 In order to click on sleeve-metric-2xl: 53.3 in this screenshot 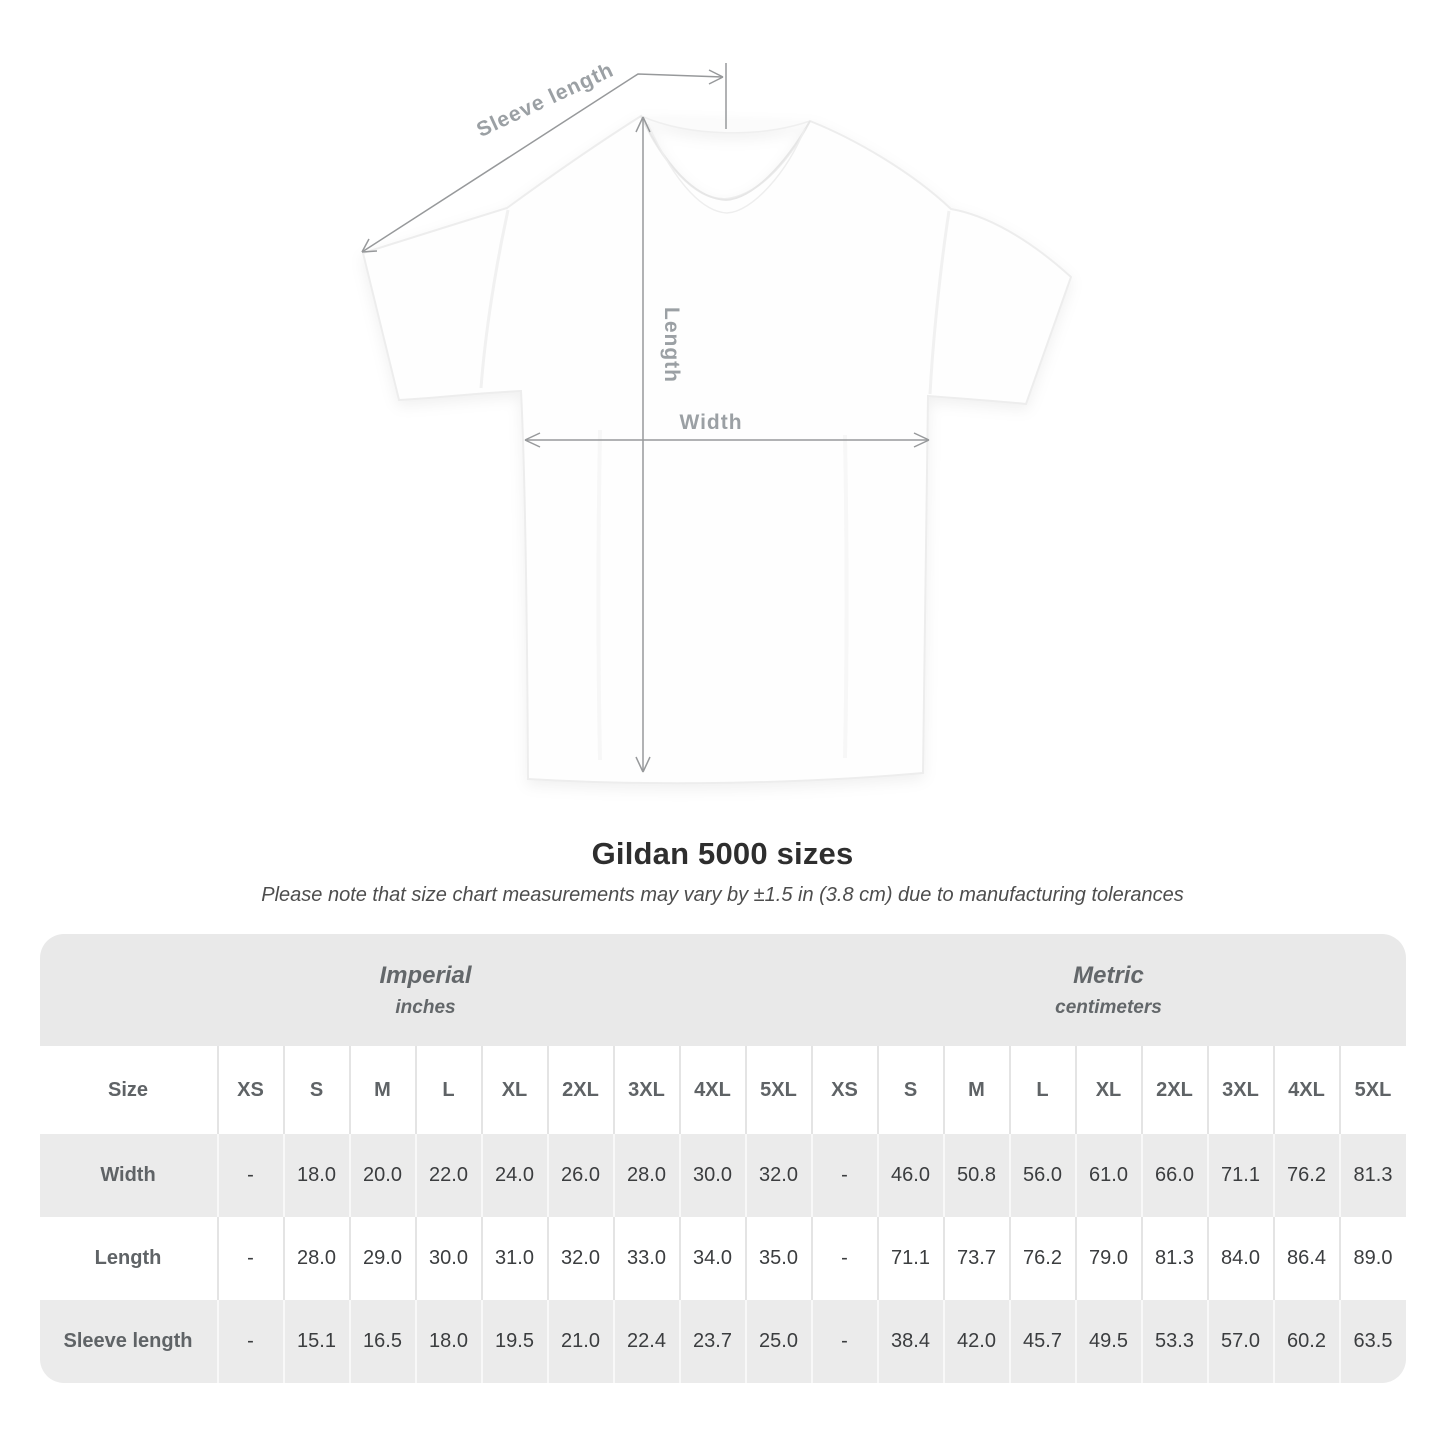, I will do `click(1174, 1341)`.